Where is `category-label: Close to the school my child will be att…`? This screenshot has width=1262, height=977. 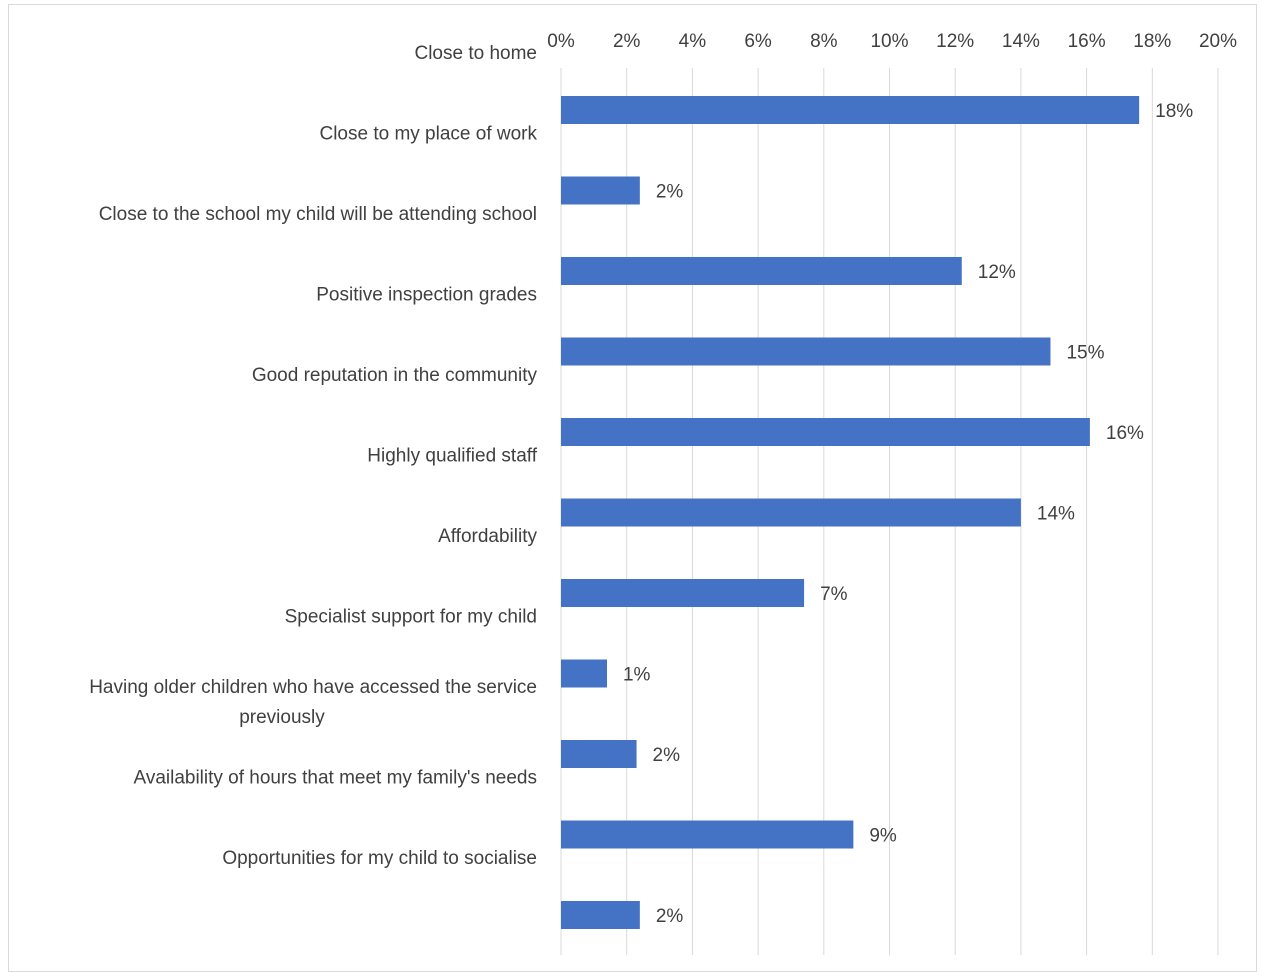 category-label: Close to the school my child will be att… is located at coordinates (318, 214).